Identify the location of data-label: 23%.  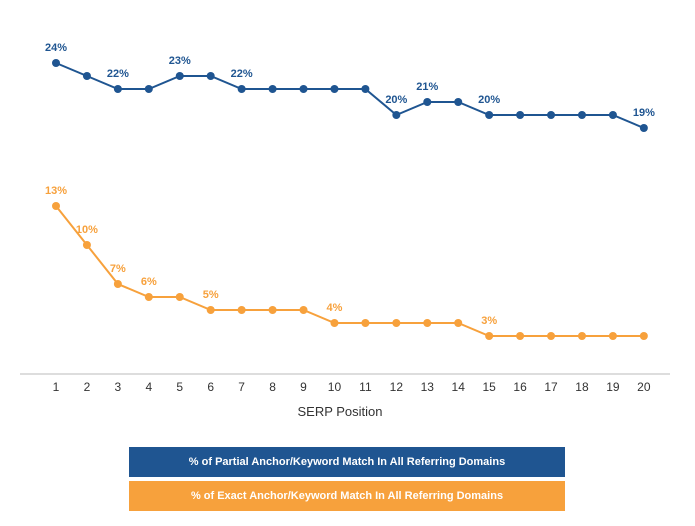
(180, 61).